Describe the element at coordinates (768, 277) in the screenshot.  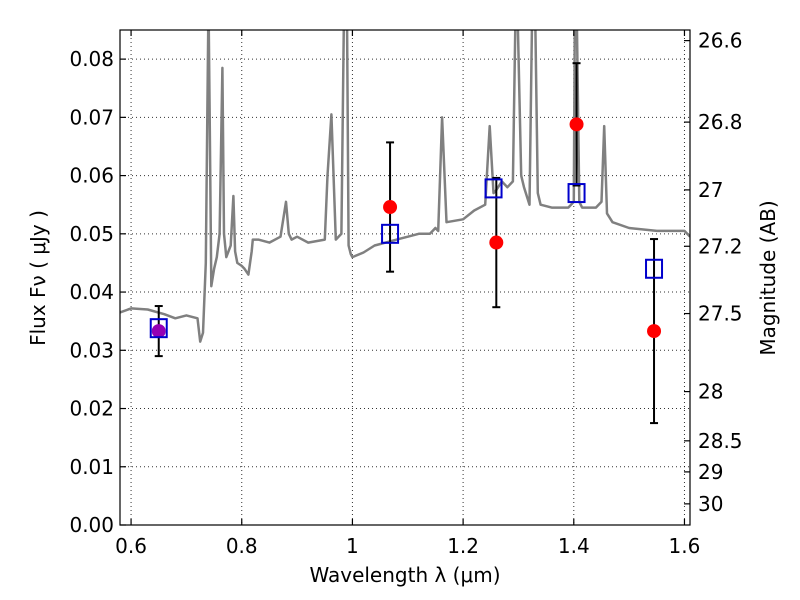
I see `y2-axis-label: Magnitude (AB)` at that location.